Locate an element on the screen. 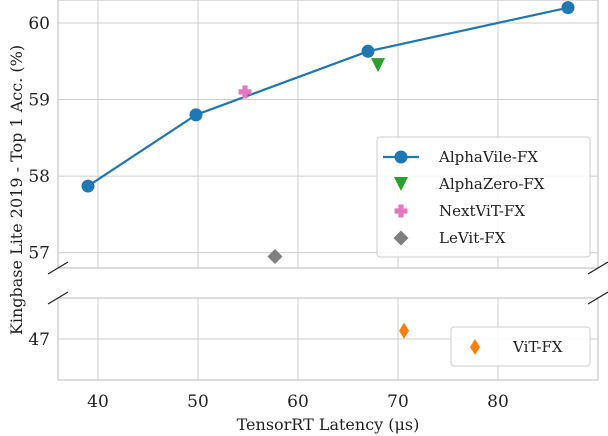 This screenshot has height=436, width=608. x-tick-label: 70 is located at coordinates (398, 402).